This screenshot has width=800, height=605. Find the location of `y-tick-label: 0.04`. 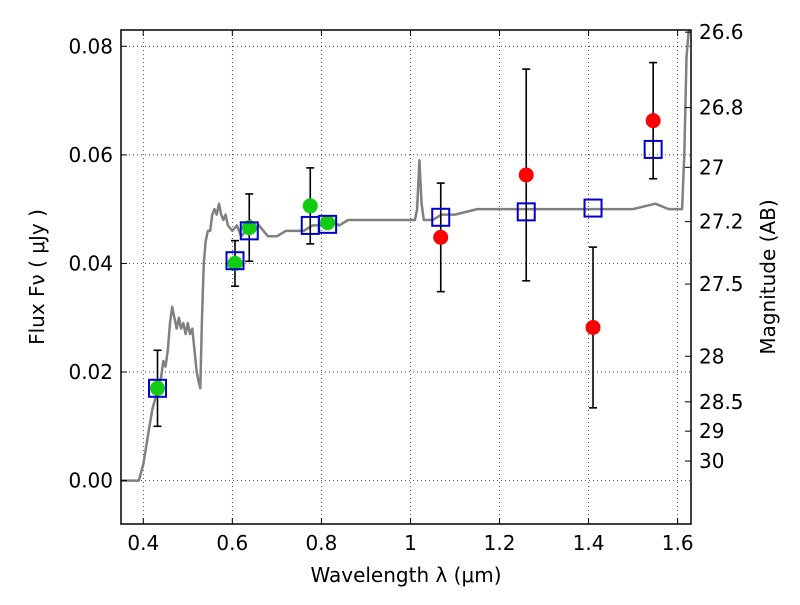

y-tick-label: 0.04 is located at coordinates (90, 263).